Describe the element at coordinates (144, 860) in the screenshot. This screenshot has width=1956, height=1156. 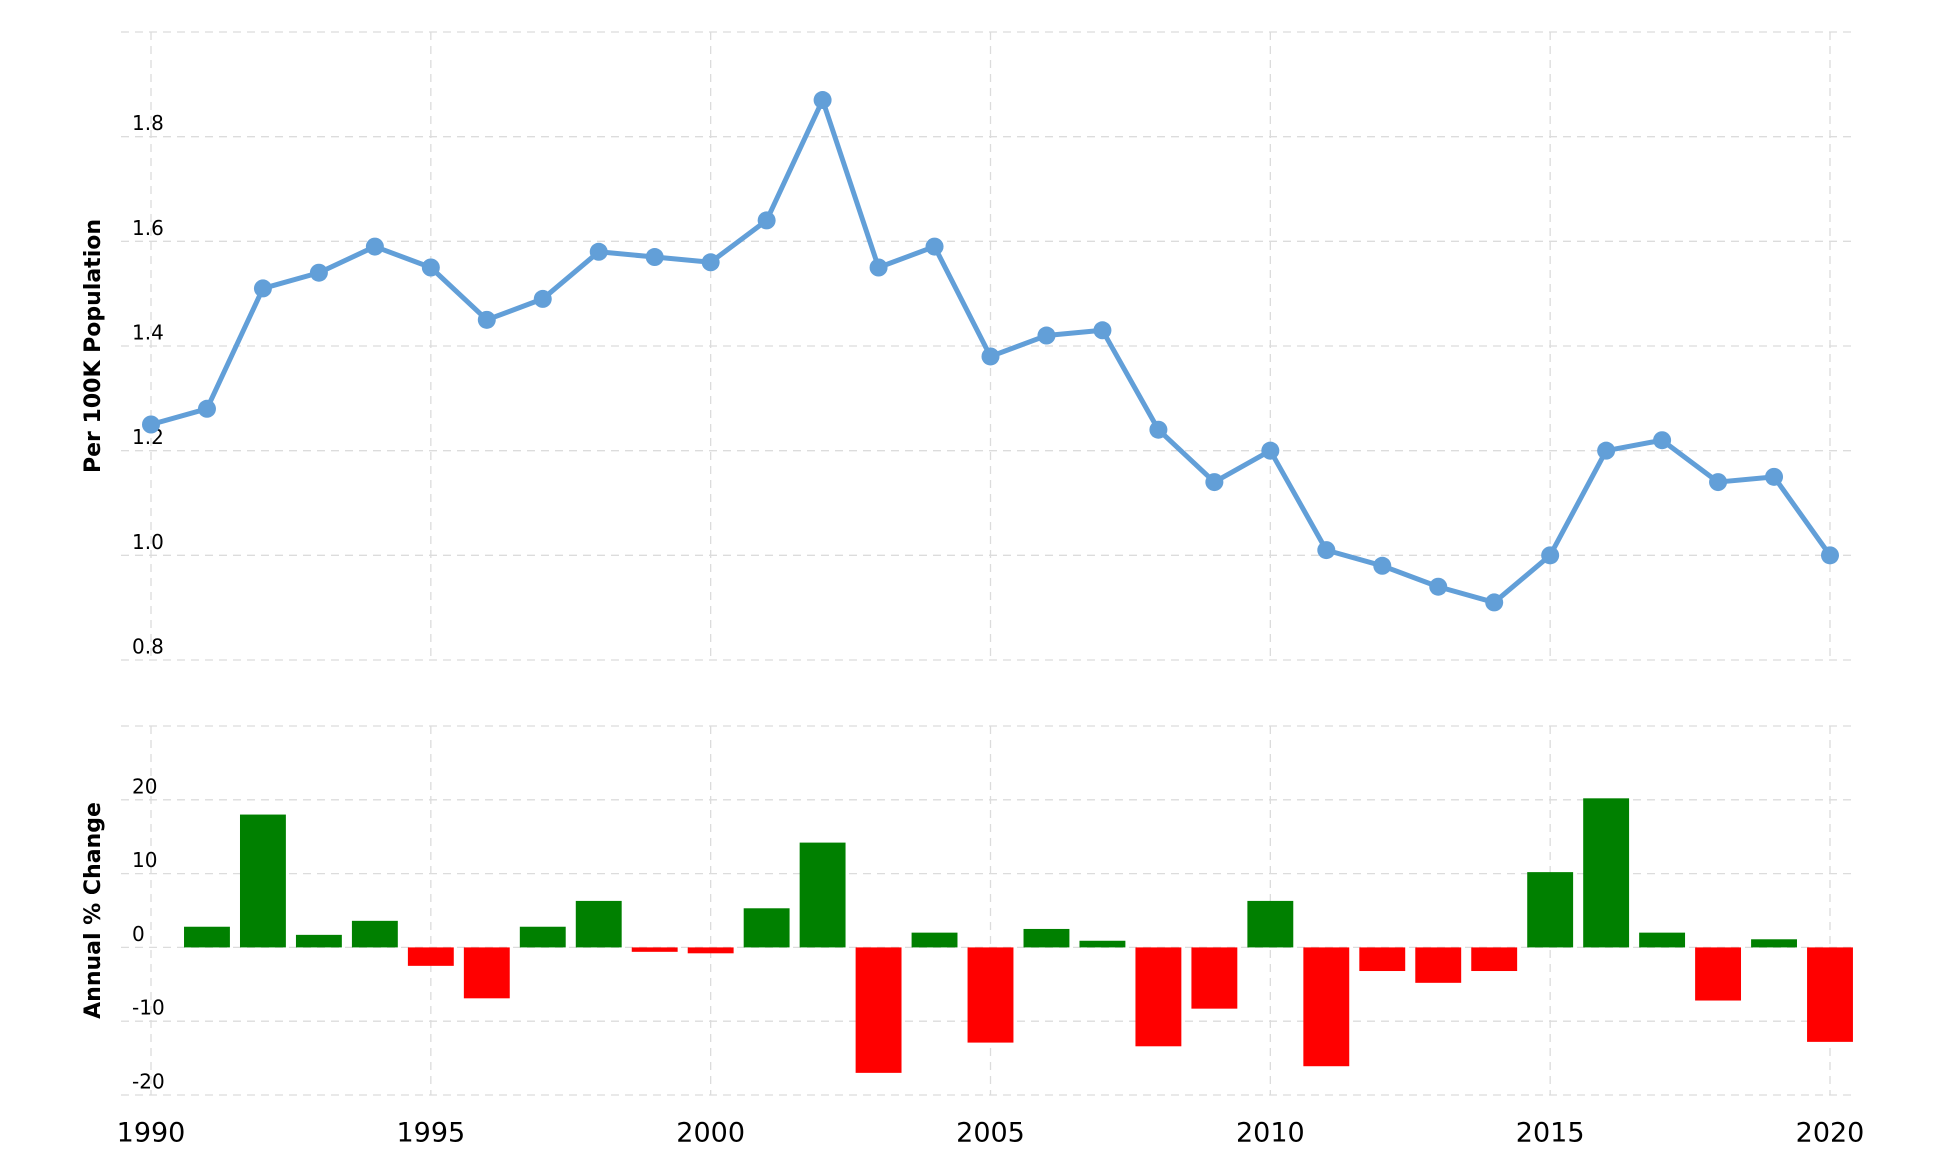
I see `y-tick-label: 10` at that location.